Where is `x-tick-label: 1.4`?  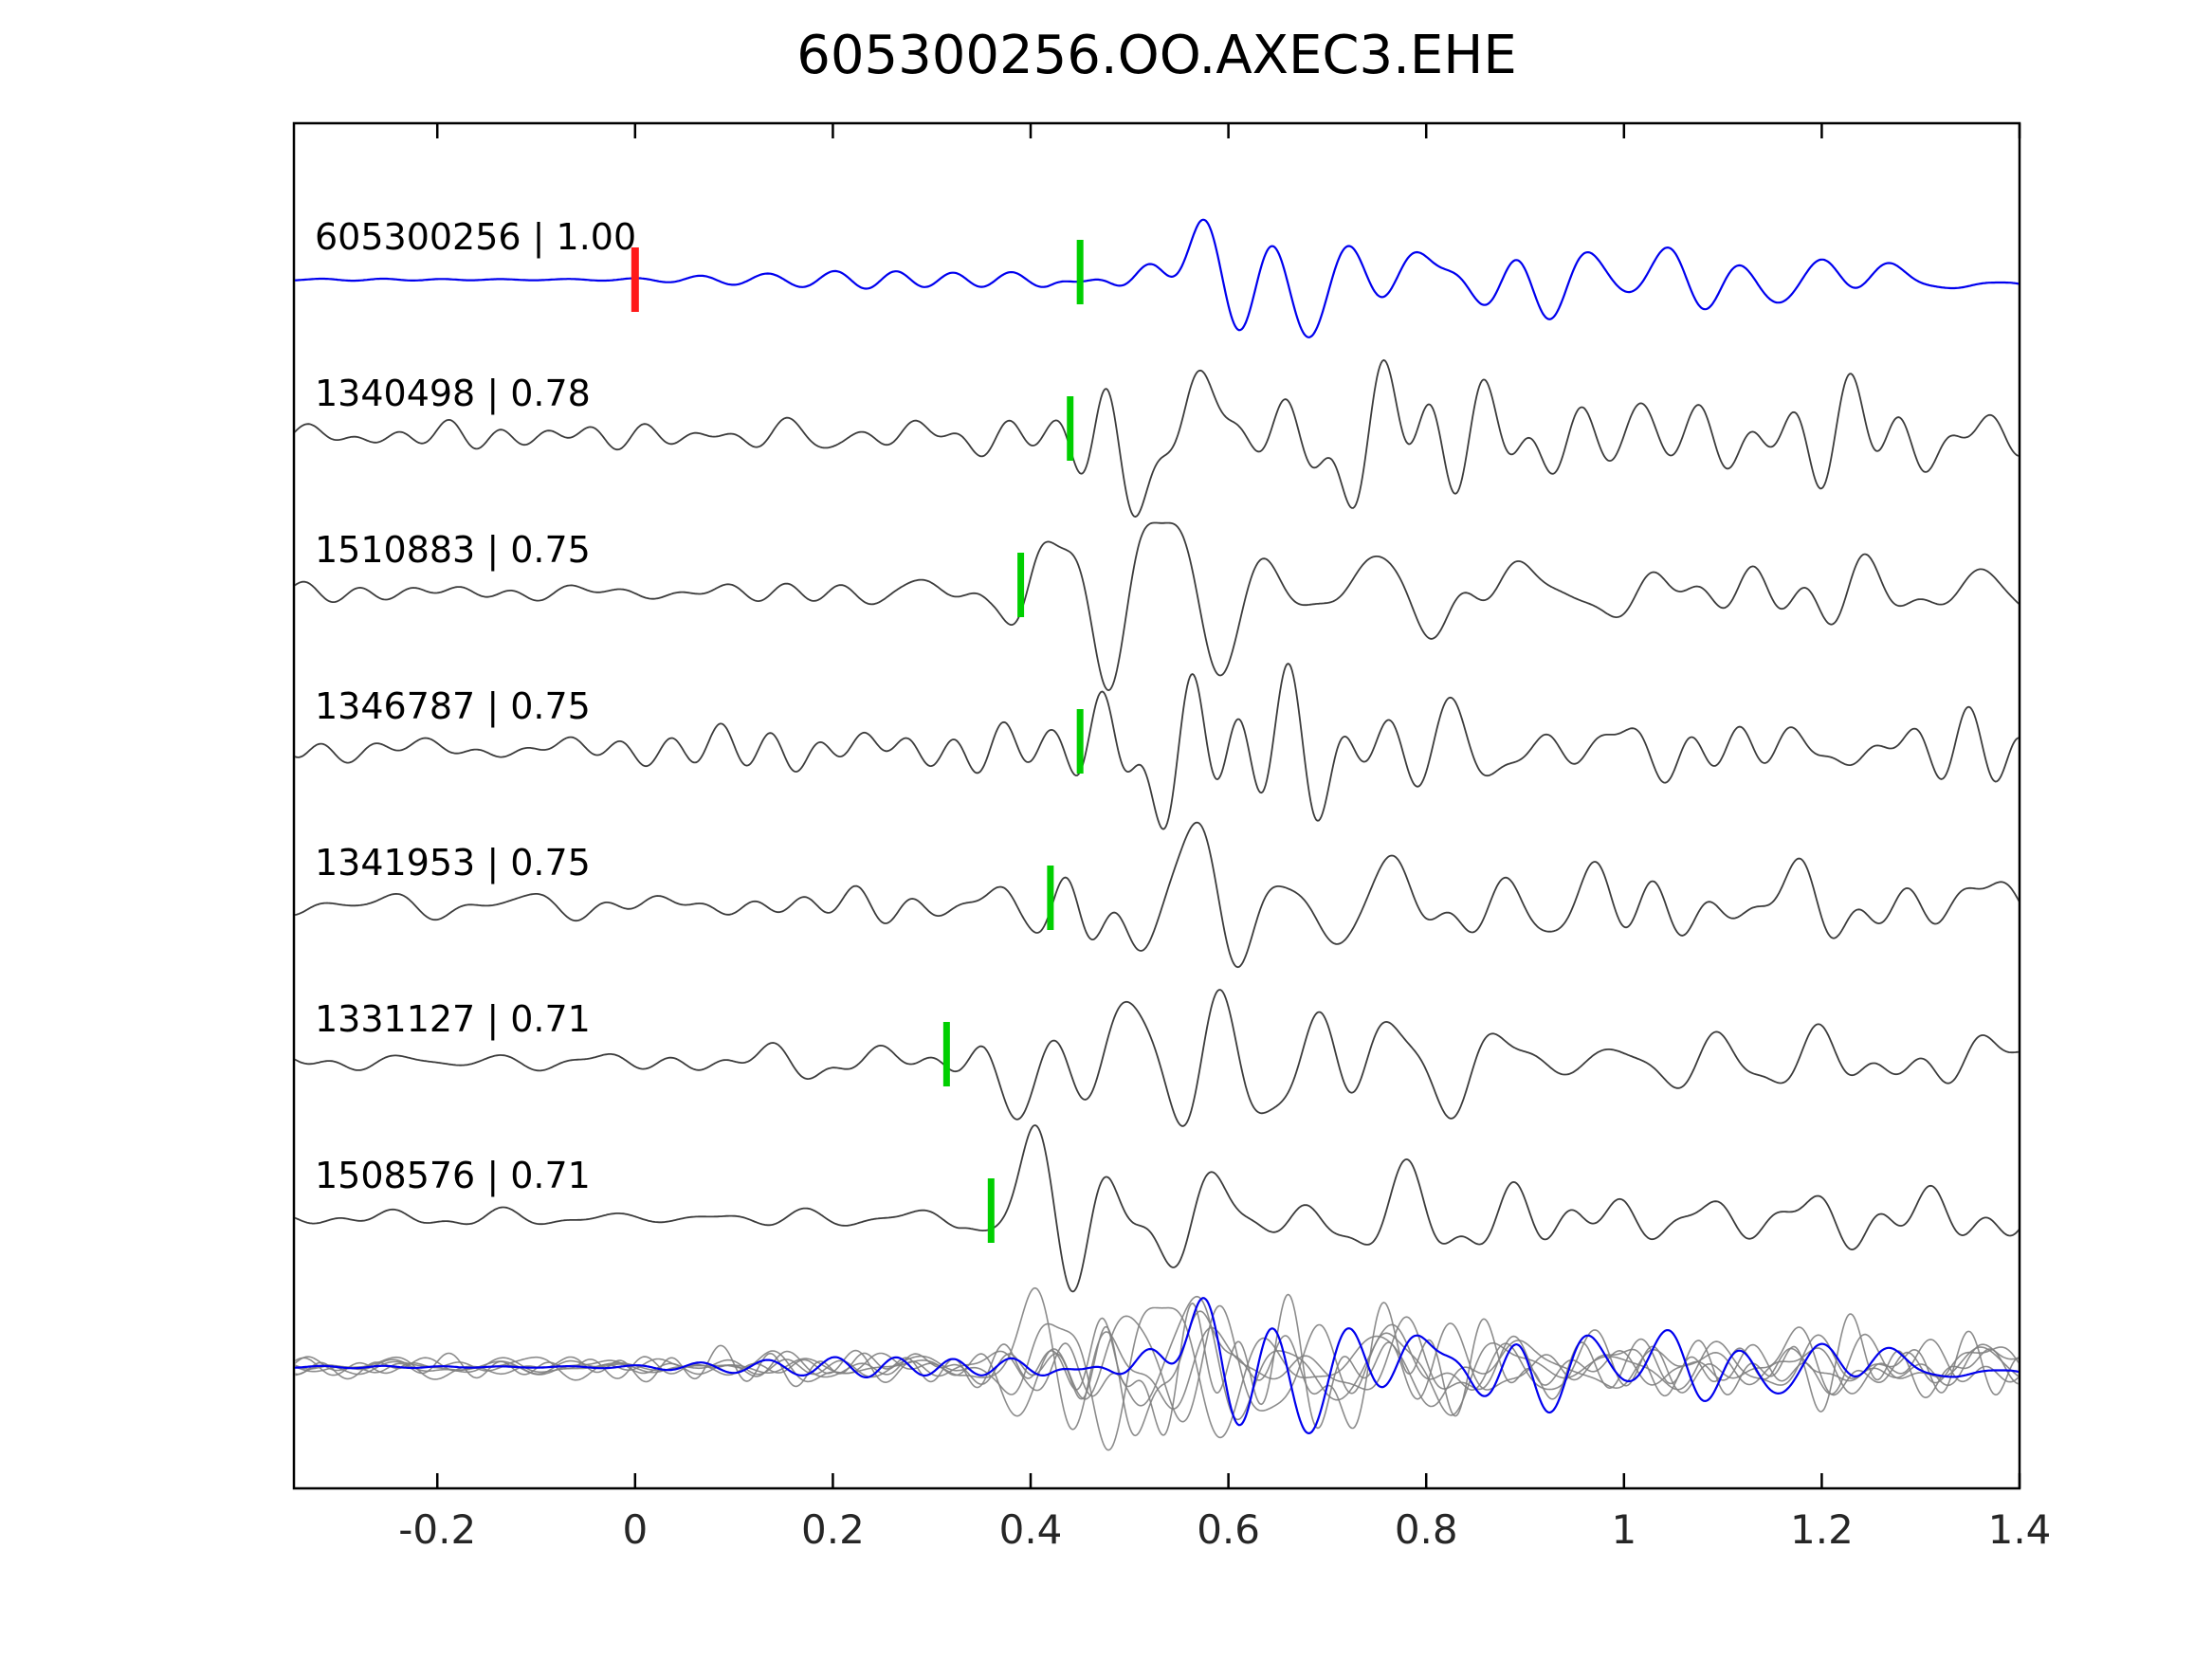 x-tick-label: 1.4 is located at coordinates (2020, 1529).